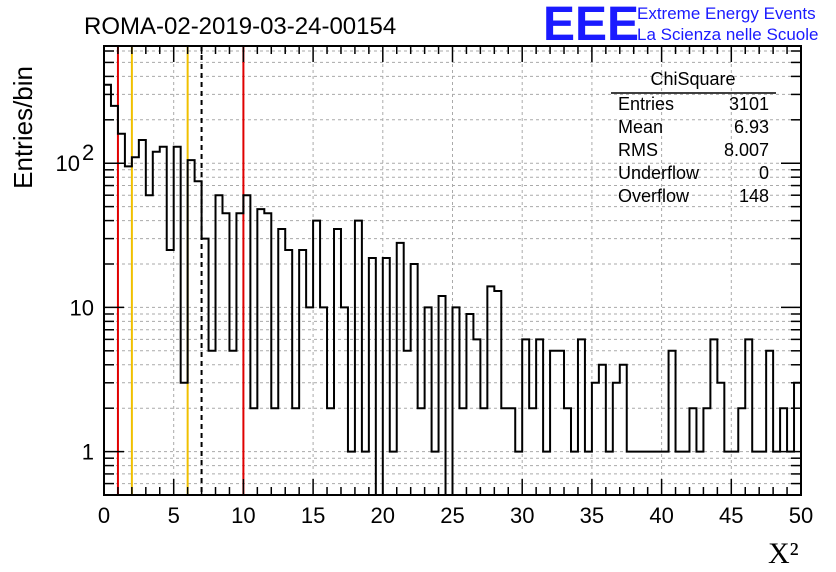 The image size is (836, 572). I want to click on x-tick-label: 0, so click(104, 515).